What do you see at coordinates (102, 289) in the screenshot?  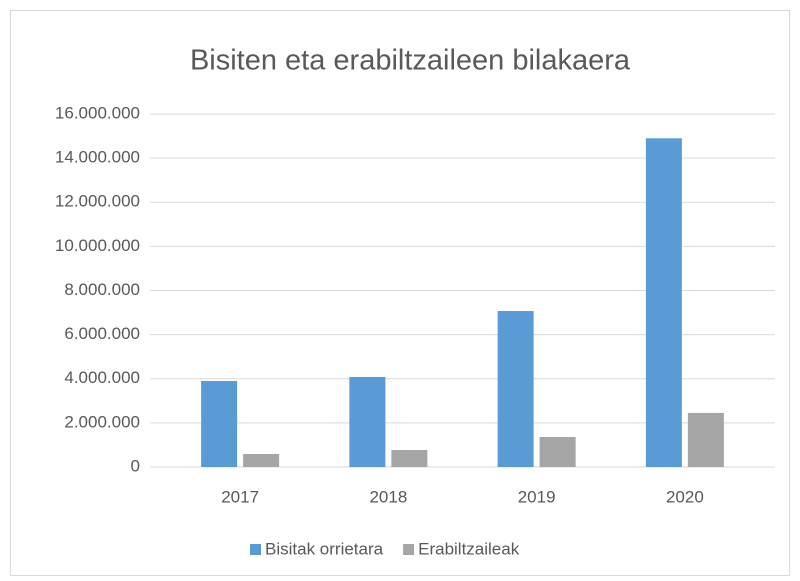 I see `y-tick-label: 8.000.000` at bounding box center [102, 289].